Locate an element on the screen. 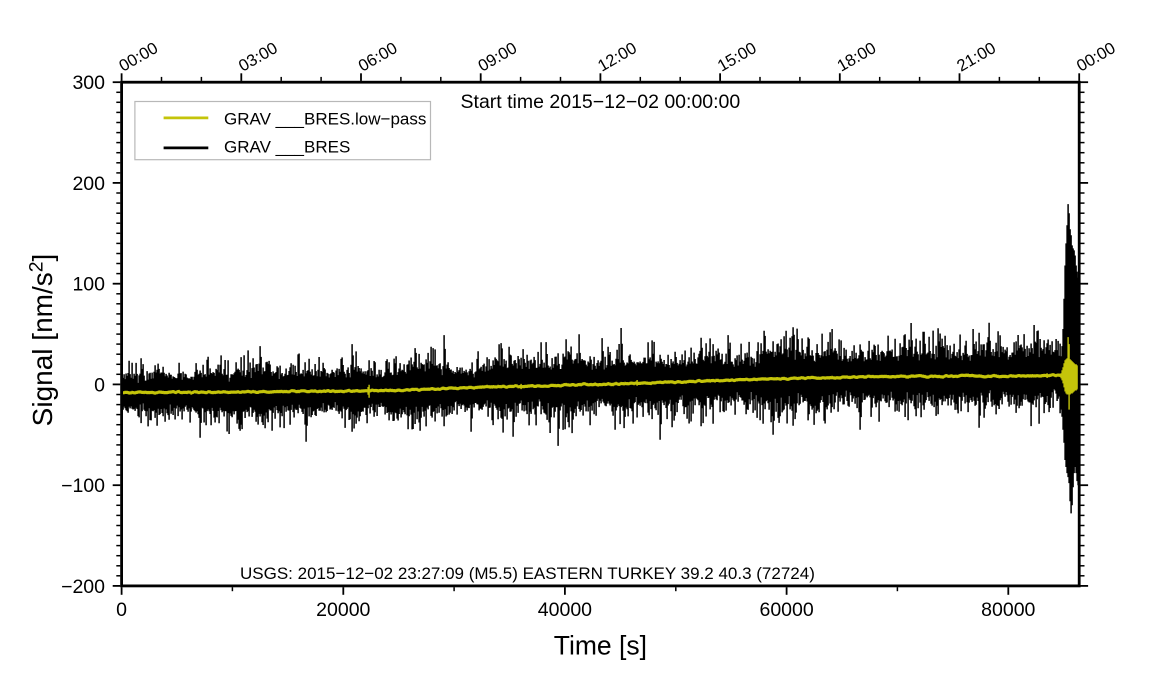  svg-text: −100 is located at coordinates (83, 486).